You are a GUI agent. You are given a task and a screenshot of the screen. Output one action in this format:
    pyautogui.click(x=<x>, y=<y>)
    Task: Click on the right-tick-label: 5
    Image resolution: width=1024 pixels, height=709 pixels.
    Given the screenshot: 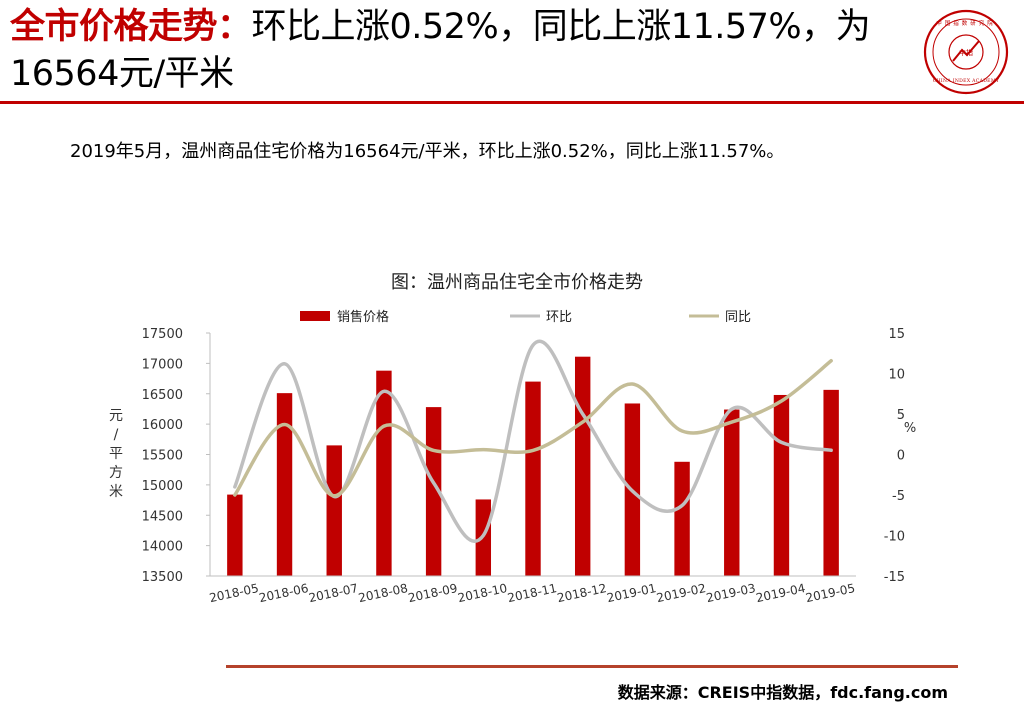 What is the action you would take?
    pyautogui.click(x=901, y=415)
    